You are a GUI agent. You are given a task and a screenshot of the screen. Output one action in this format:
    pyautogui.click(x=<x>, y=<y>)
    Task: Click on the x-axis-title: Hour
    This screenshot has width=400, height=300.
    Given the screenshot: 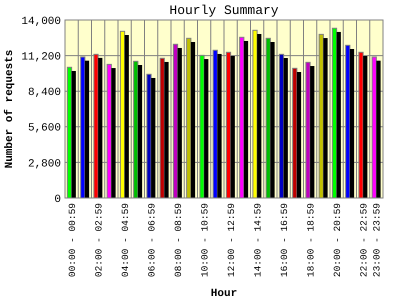 What is the action you would take?
    pyautogui.click(x=224, y=294)
    